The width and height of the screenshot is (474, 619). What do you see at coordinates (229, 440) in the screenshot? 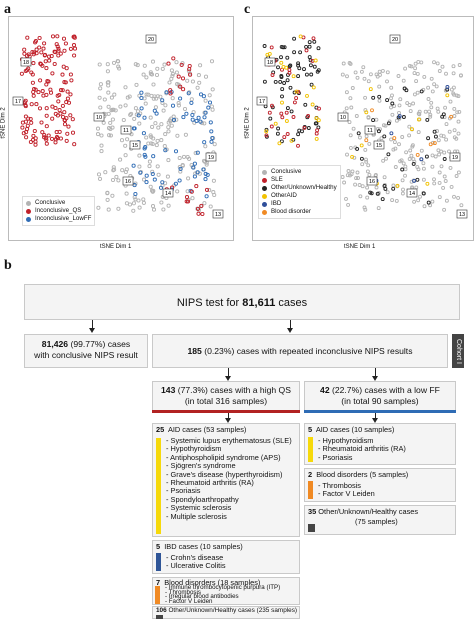
I see `list-item: - Systemic lupus erythematosus (SLE)` at bounding box center [229, 440].